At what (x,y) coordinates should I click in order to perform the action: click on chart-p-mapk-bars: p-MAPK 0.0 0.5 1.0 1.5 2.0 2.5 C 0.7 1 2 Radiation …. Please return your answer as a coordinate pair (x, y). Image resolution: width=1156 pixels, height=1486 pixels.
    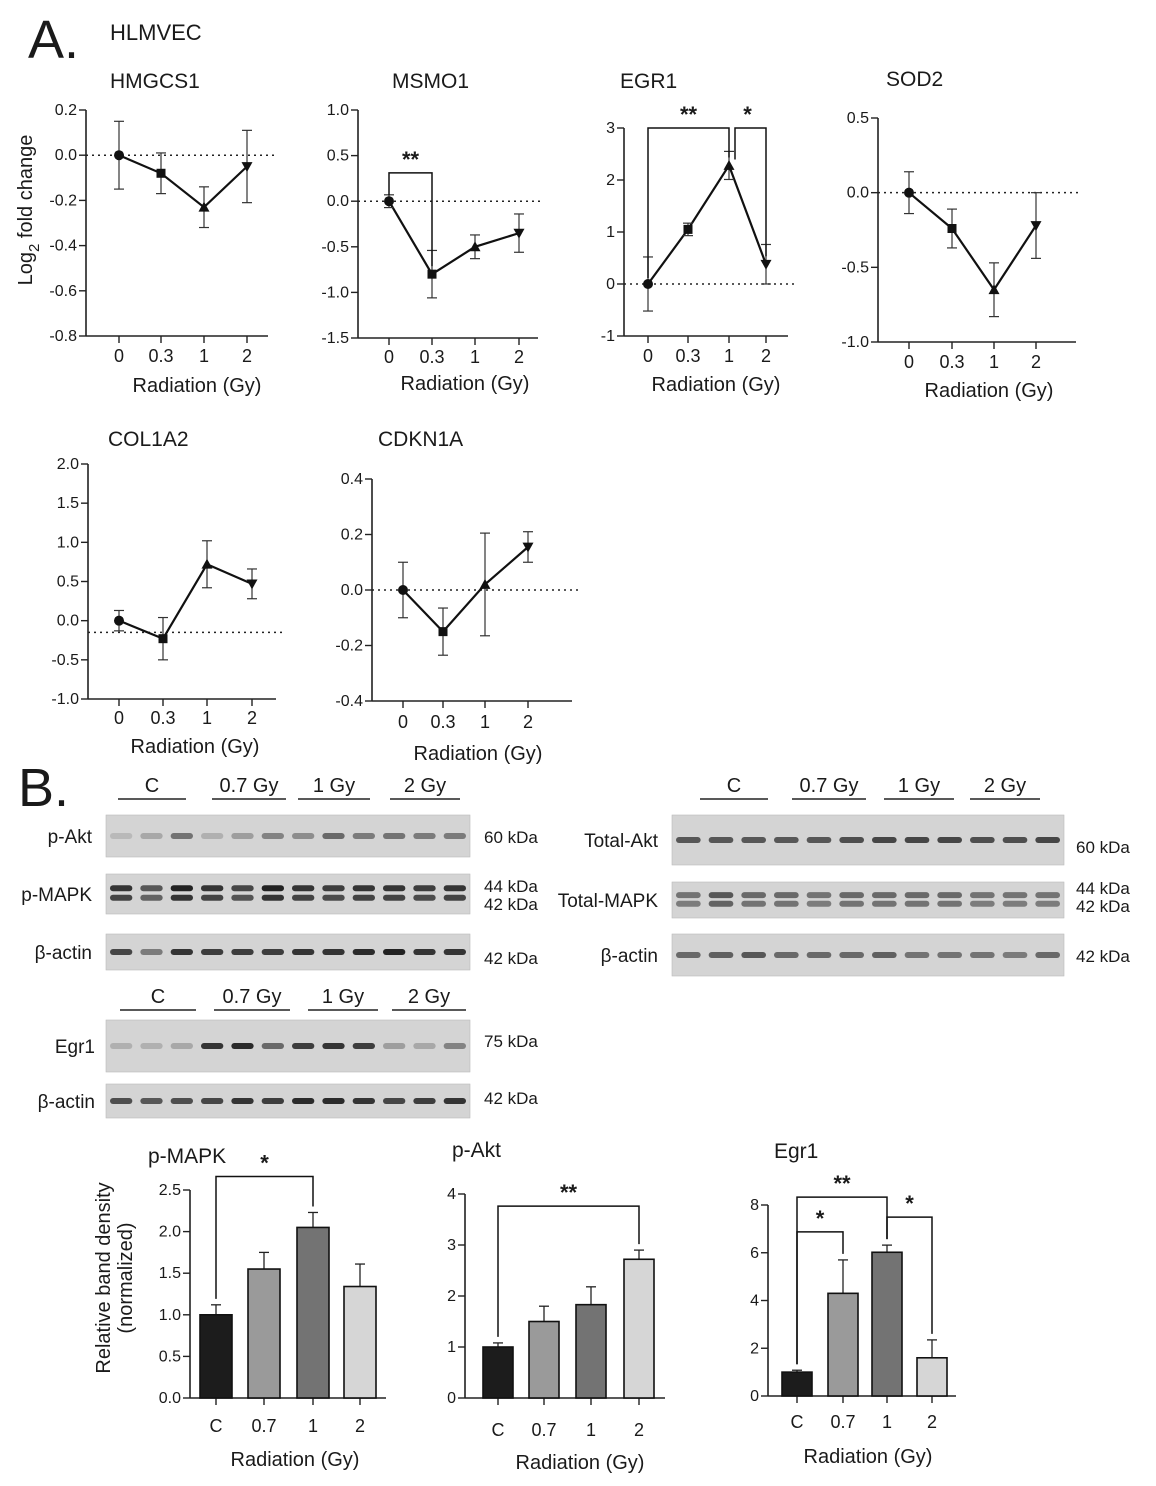
    Looking at the image, I should click on (267, 1308).